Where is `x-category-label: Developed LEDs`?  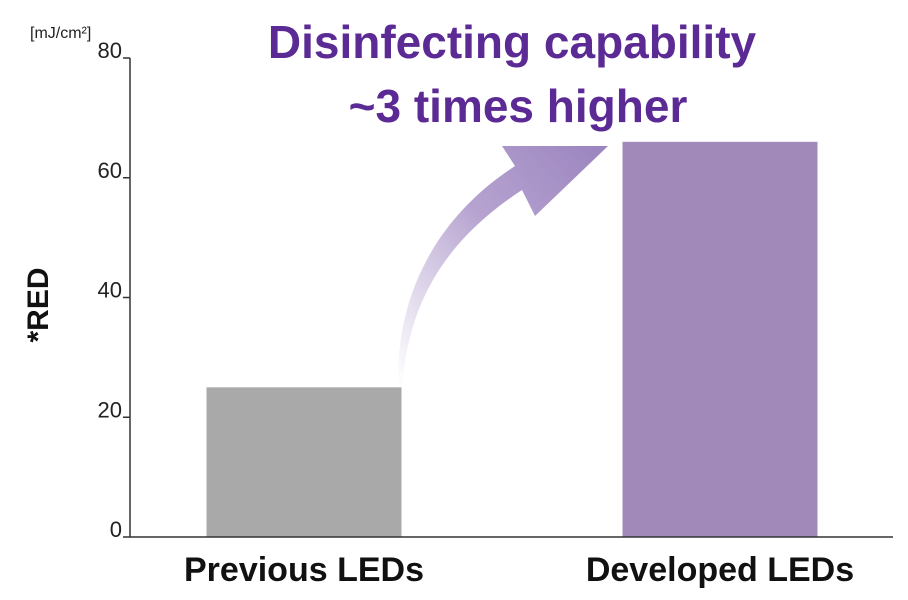 x-category-label: Developed LEDs is located at coordinates (720, 570).